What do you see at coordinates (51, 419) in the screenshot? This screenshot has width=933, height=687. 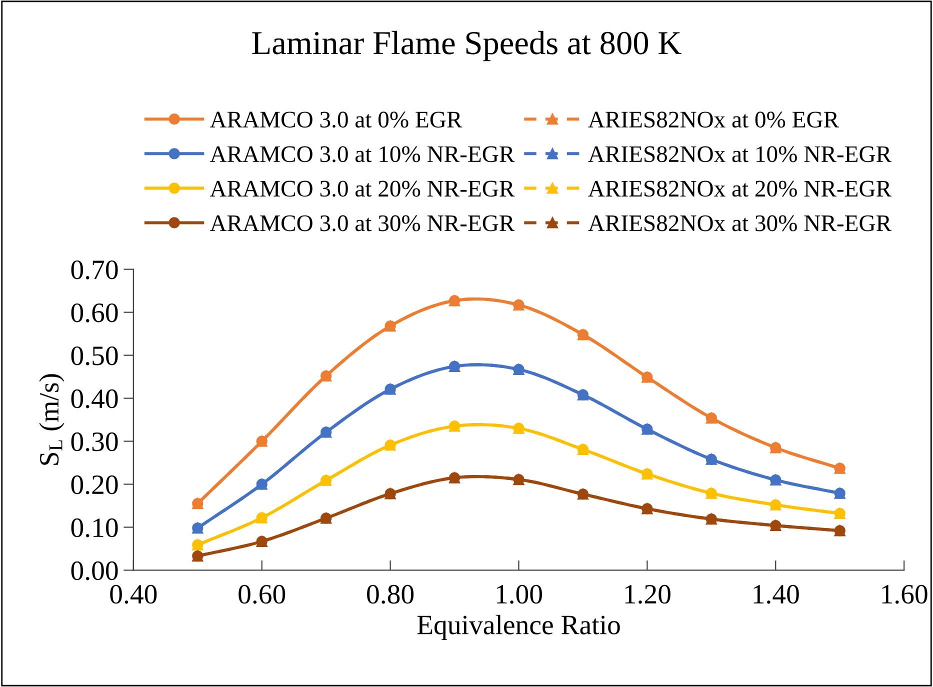 I see `y-axis-title: S$_{L}$ (m/s)` at bounding box center [51, 419].